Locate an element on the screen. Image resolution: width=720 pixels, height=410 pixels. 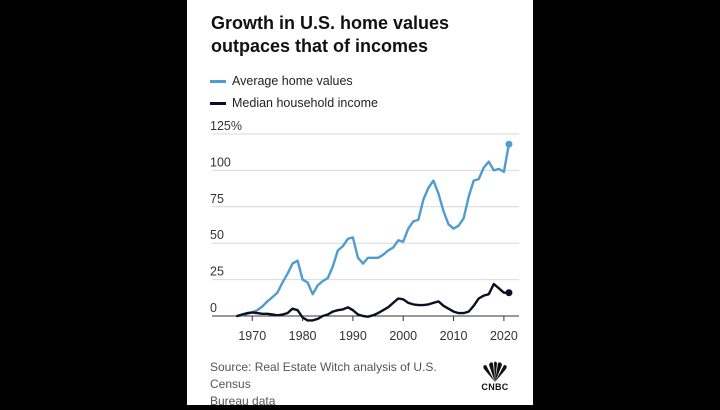
x-tick-label: 2000 is located at coordinates (403, 336).